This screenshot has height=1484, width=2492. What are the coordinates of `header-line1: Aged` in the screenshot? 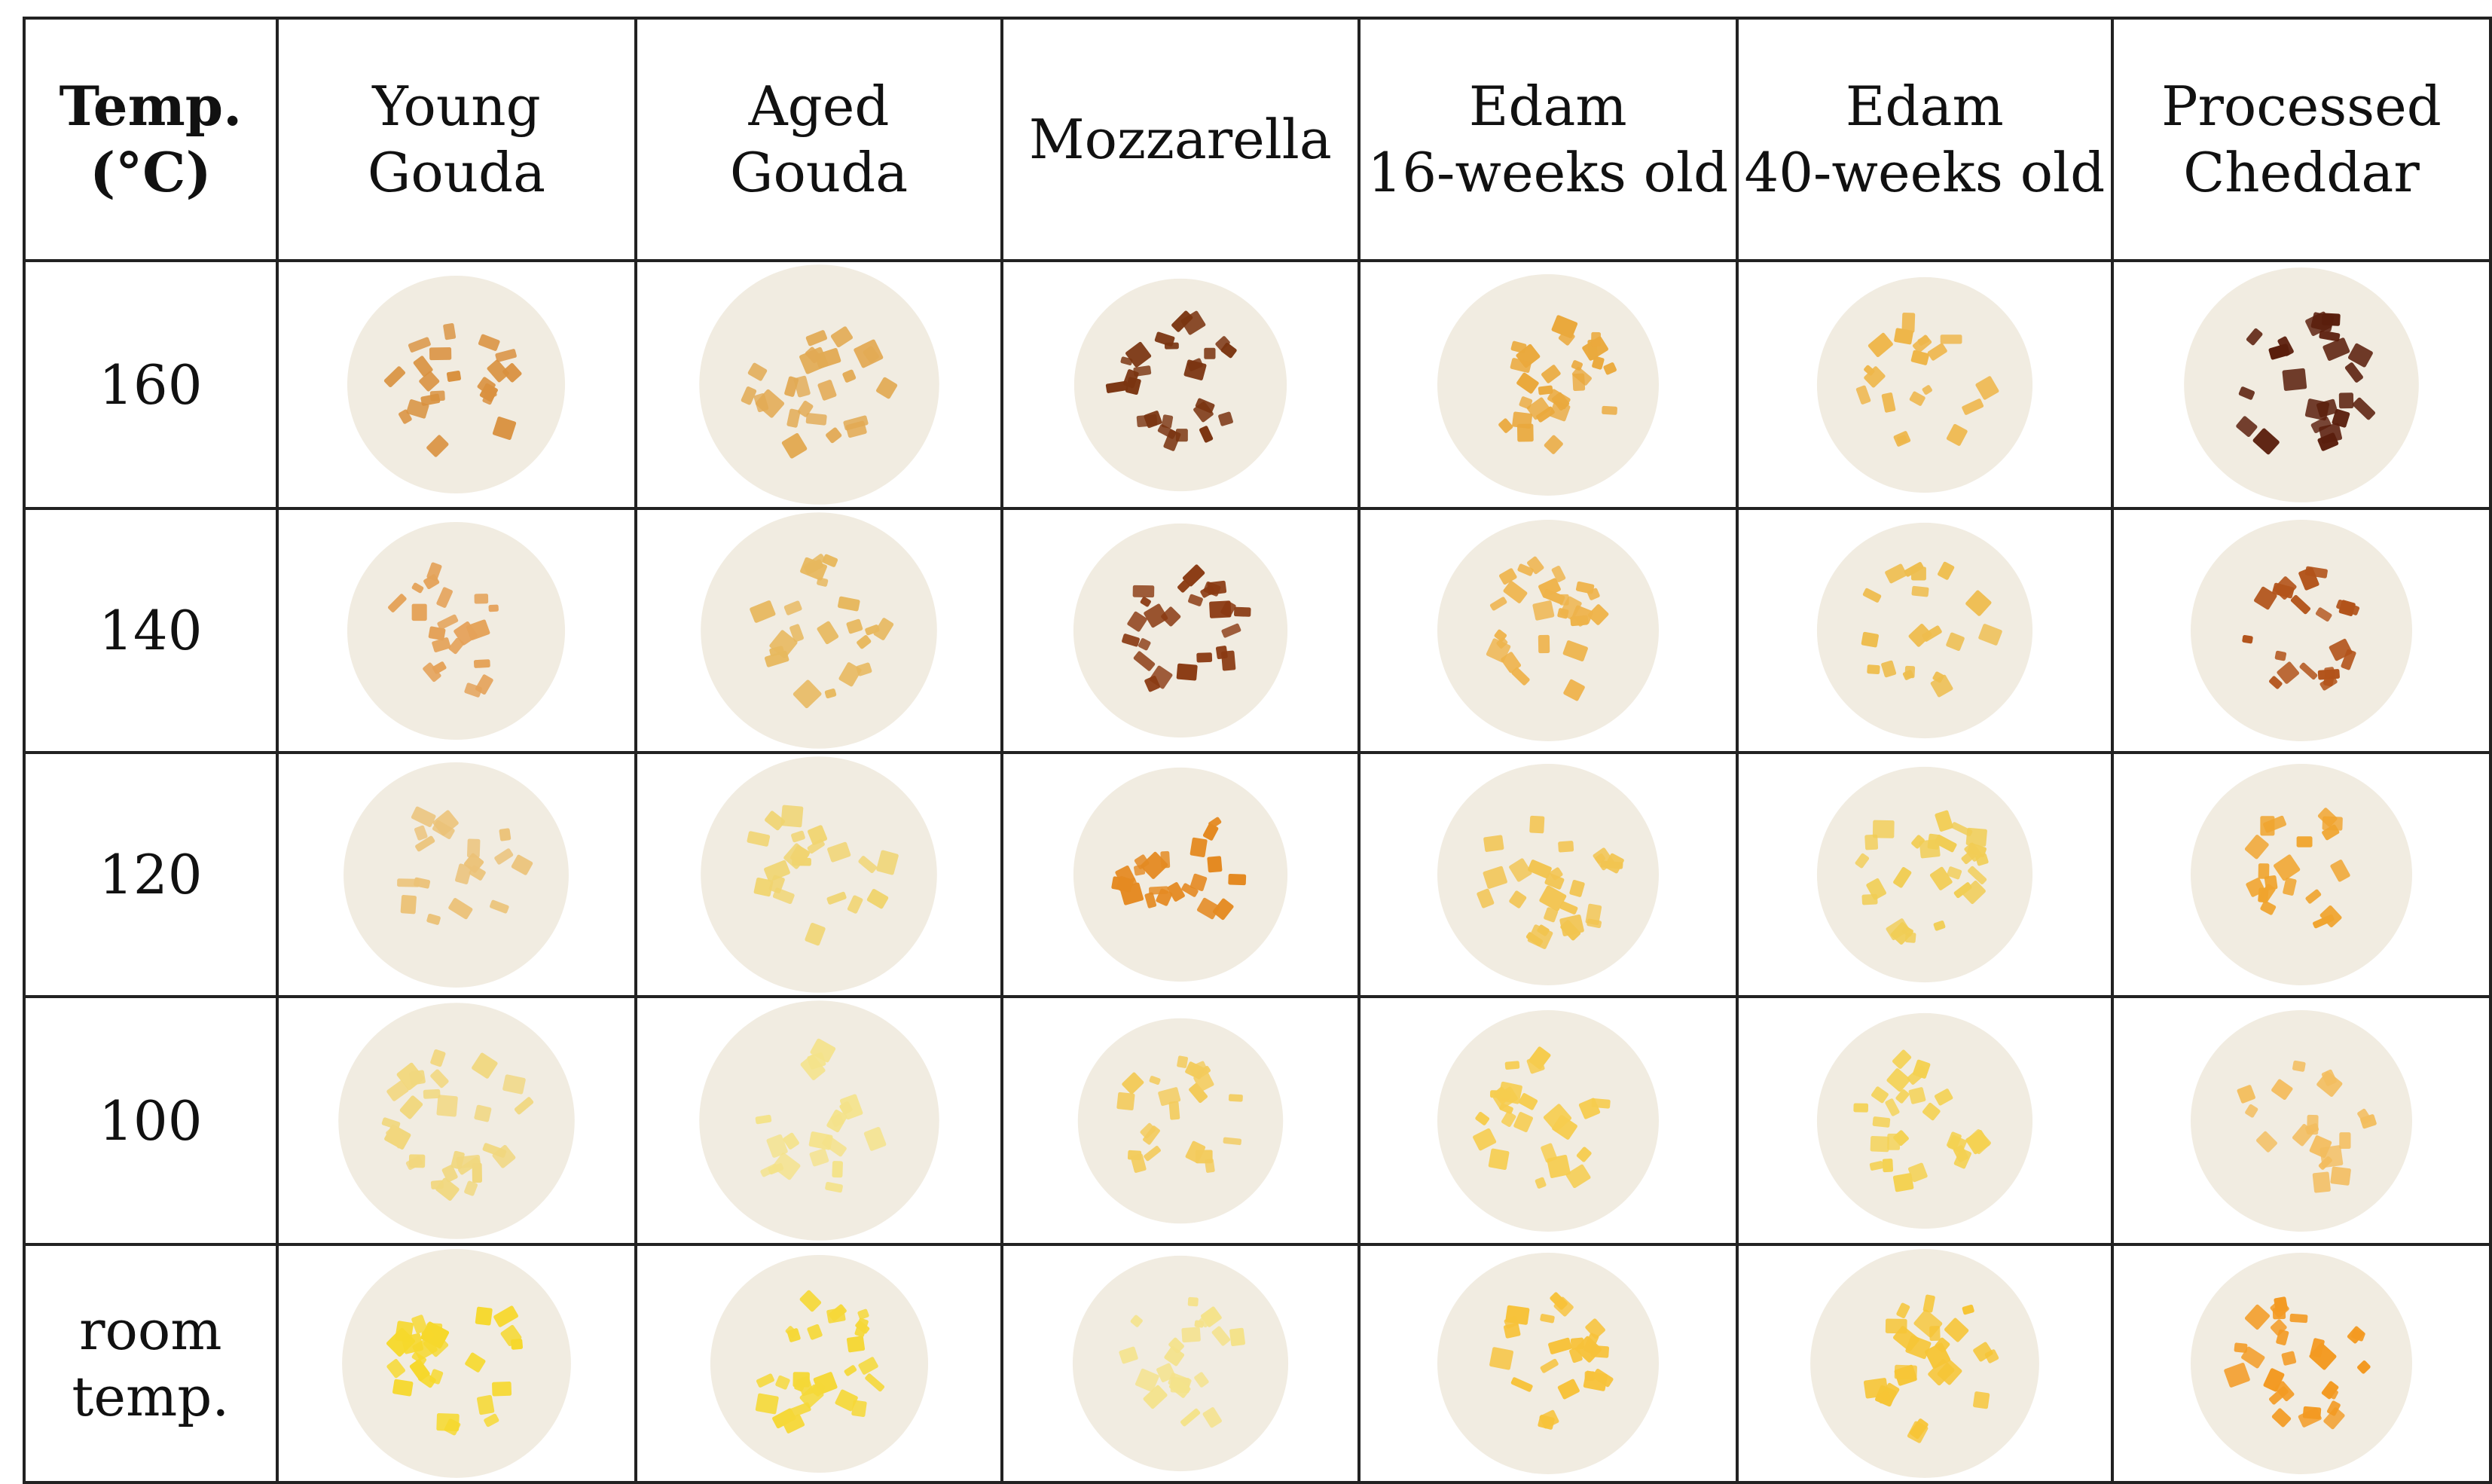 It's located at (819, 106).